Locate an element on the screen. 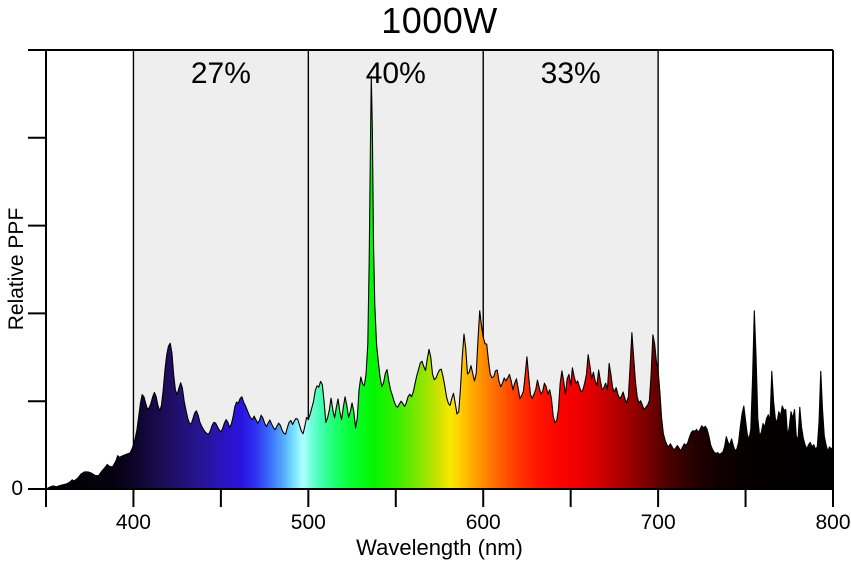  chart-title: 1000W is located at coordinates (439, 20).